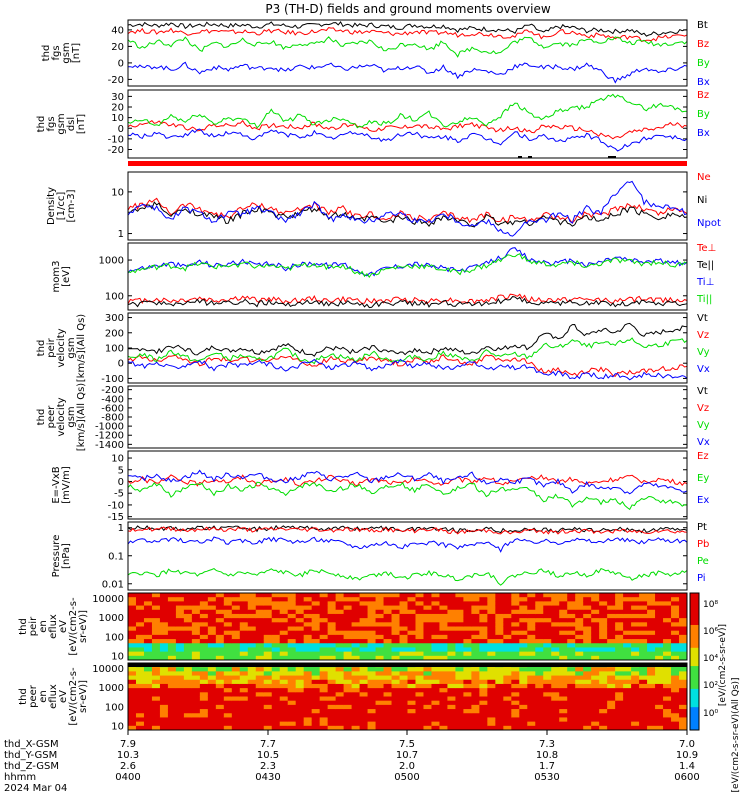  I want to click on ytick-label: 0, so click(121, 63).